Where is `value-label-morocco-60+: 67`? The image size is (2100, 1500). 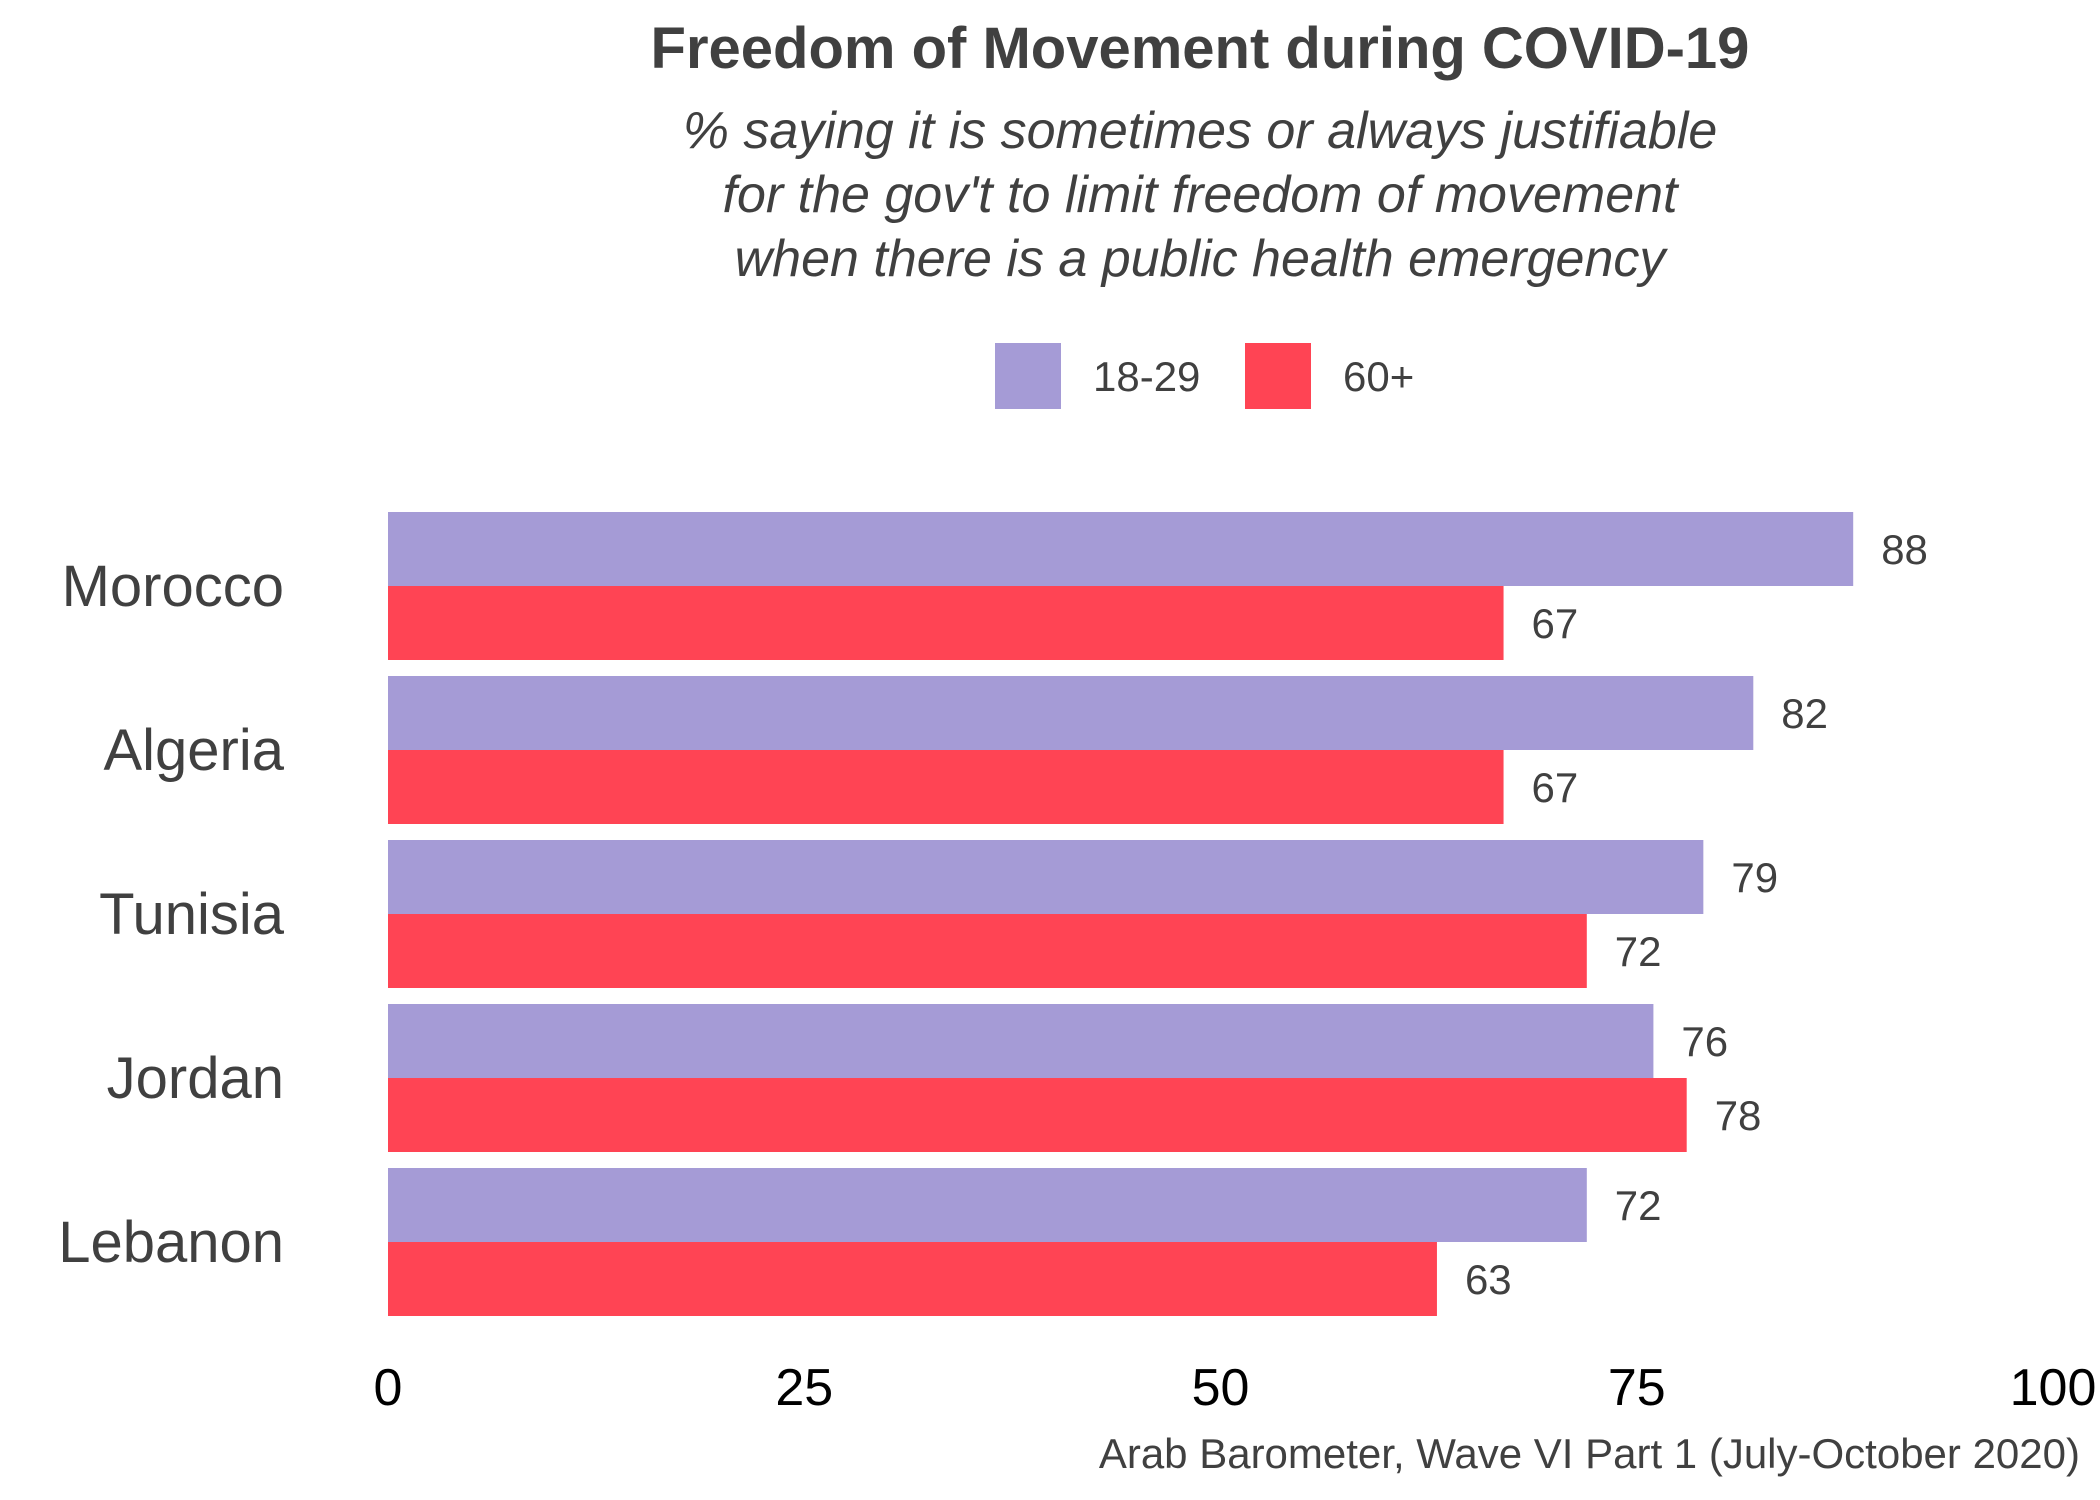 value-label-morocco-60+: 67 is located at coordinates (1555, 623).